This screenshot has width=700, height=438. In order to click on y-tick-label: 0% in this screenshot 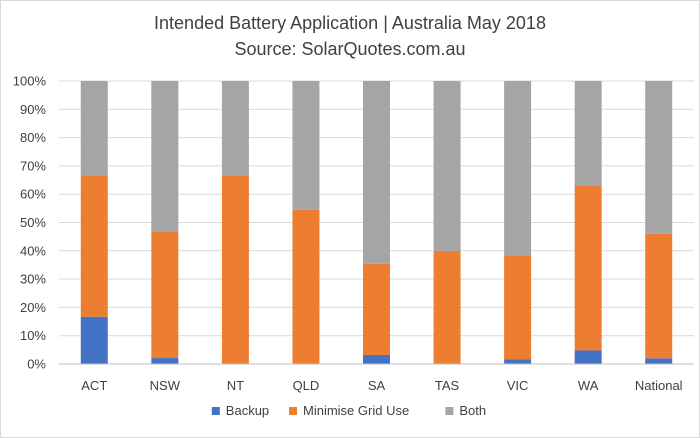, I will do `click(36, 364)`.